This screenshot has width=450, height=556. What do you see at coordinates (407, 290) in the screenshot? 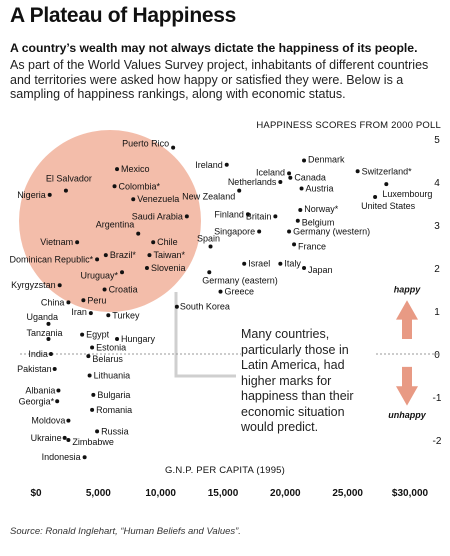
I see `happy-label: happy` at bounding box center [407, 290].